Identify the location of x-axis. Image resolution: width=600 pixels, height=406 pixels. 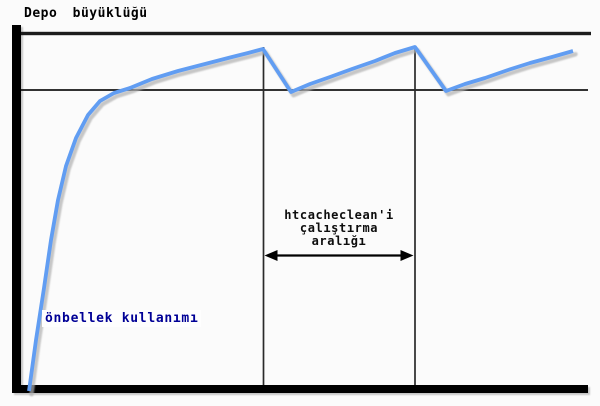
(300, 389).